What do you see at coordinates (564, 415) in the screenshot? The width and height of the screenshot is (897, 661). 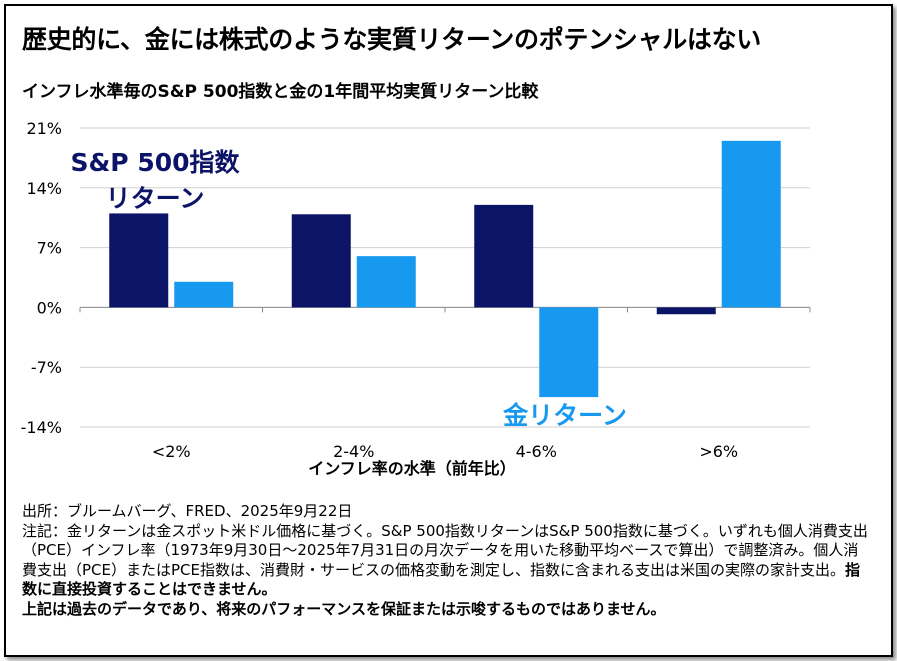 I see `gold-annotation: 金リターン` at bounding box center [564, 415].